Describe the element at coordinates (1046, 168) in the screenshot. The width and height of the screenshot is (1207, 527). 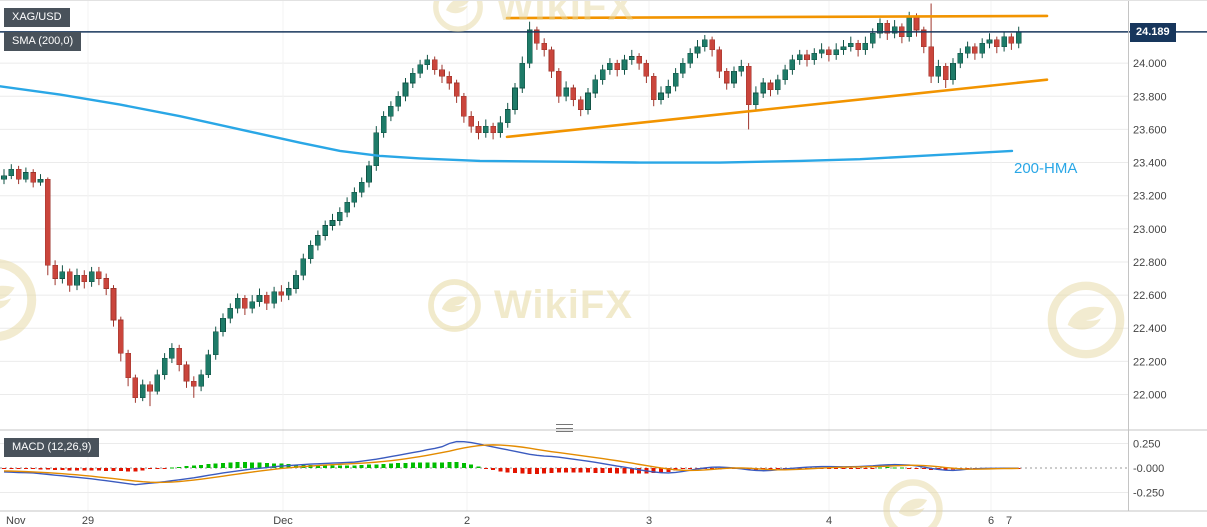
I see `hma-line-label: 200-HMA` at that location.